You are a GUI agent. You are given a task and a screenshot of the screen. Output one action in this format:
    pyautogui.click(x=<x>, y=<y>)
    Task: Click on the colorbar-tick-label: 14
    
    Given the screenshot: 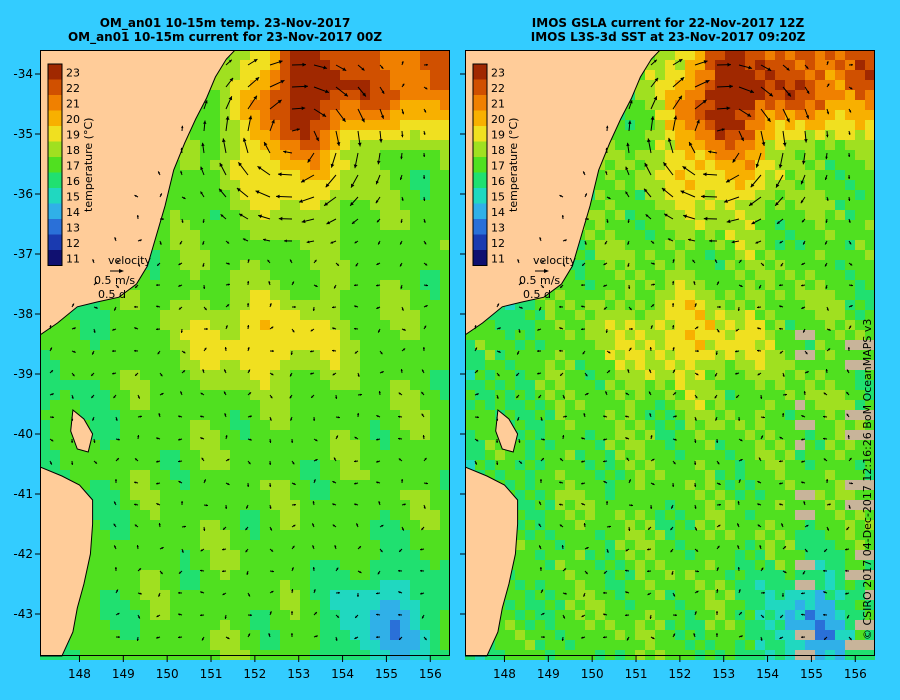 What is the action you would take?
    pyautogui.click(x=73, y=212)
    